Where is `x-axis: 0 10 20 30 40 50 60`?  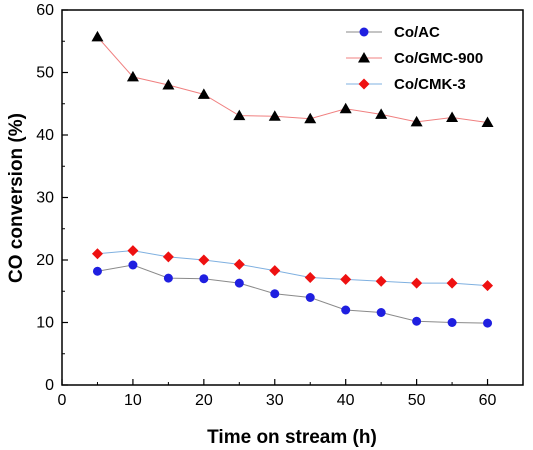
x-axis: 0 10 20 30 40 50 60 is located at coordinates (277, 394).